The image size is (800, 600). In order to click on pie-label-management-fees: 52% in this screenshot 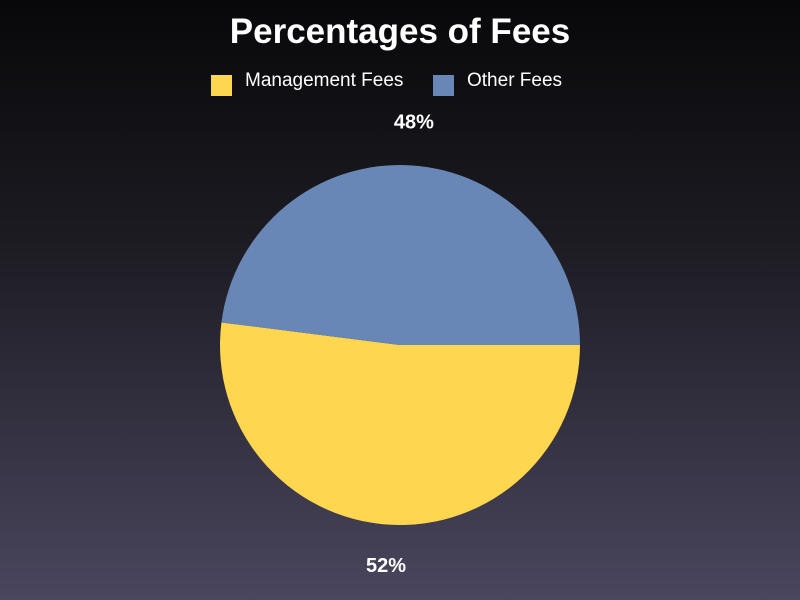, I will do `click(386, 566)`.